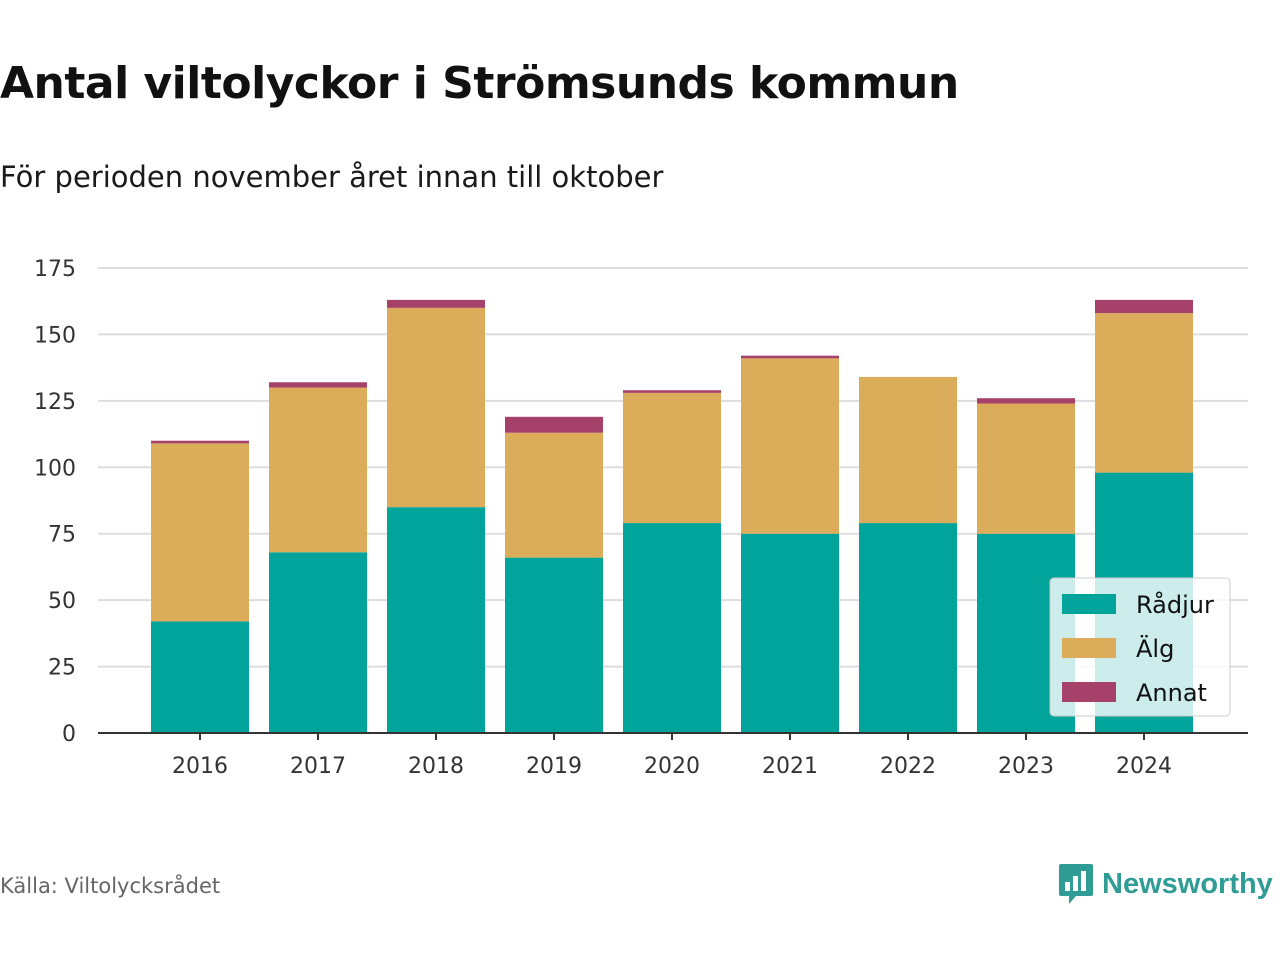 This screenshot has width=1280, height=960. I want to click on x-tick-label: 2019, so click(554, 766).